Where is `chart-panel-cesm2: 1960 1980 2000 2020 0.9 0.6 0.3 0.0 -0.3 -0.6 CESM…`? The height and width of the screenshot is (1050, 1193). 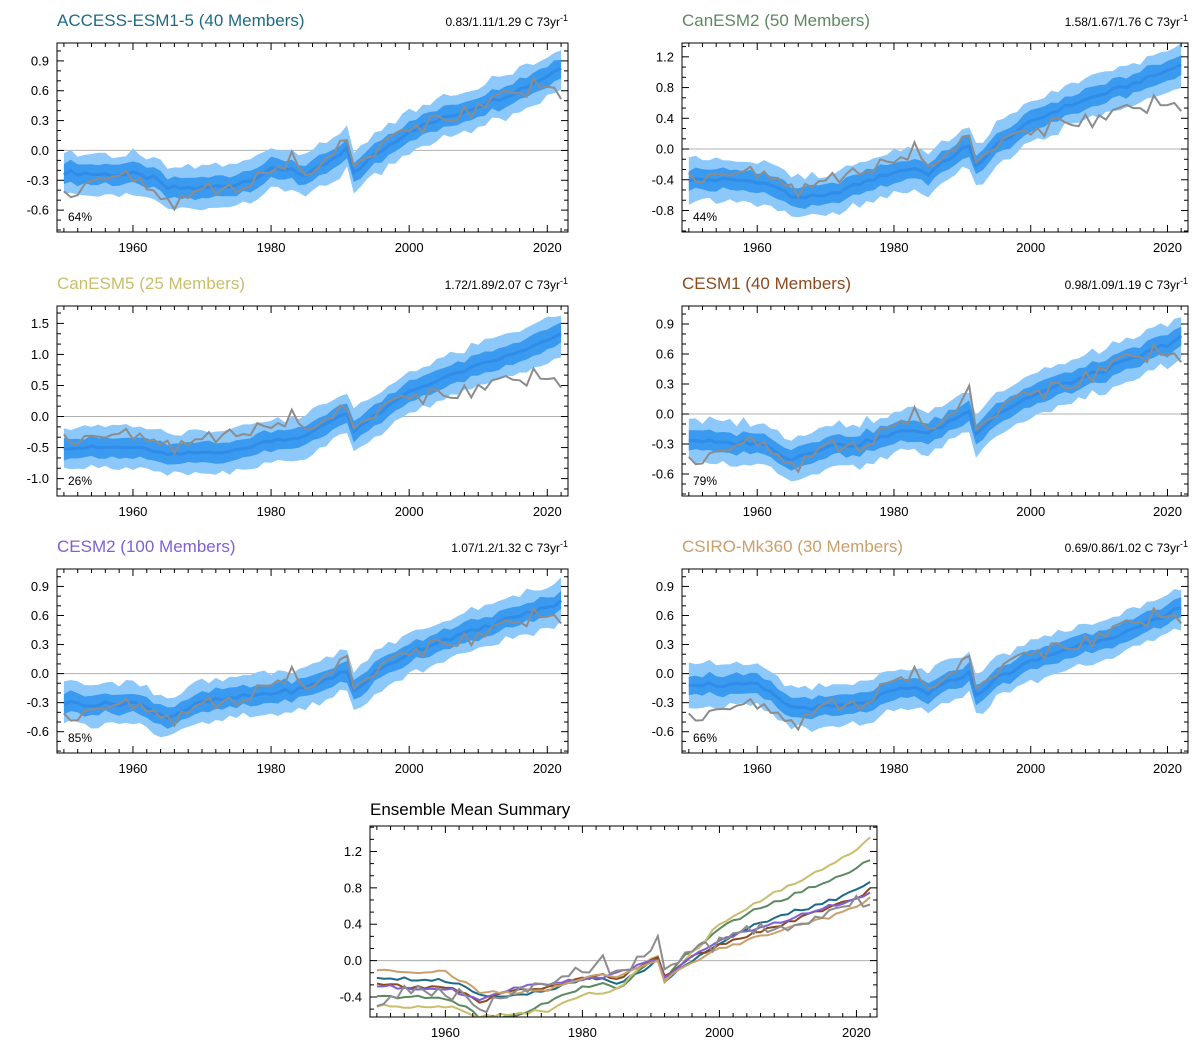
chart-panel-cesm2: 1960 1980 2000 2020 0.9 0.6 0.3 0.0 -0.3 -0.6 CESM… is located at coordinates (298, 656).